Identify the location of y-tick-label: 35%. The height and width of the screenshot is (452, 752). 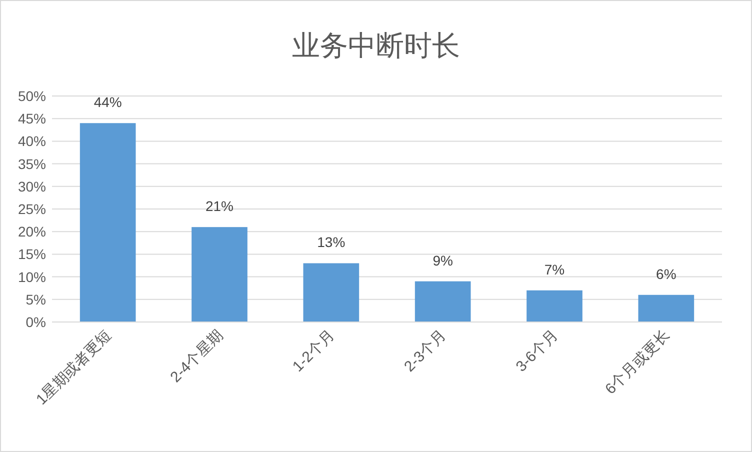
(32, 164).